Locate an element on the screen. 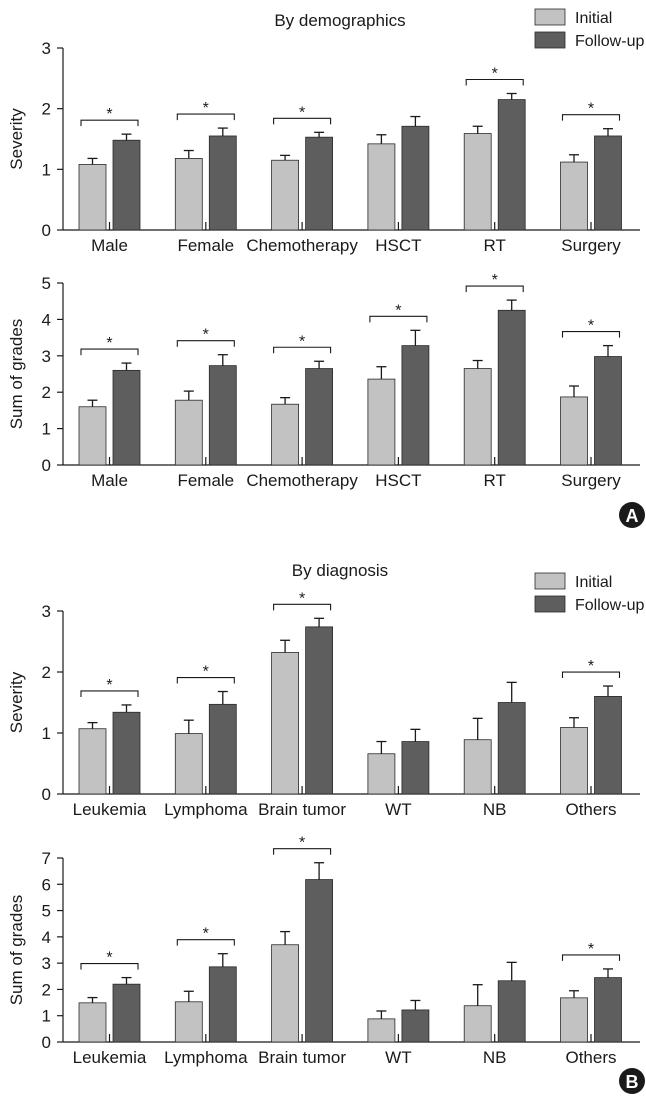  legend-b-initial-label: Initial is located at coordinates (593, 582).